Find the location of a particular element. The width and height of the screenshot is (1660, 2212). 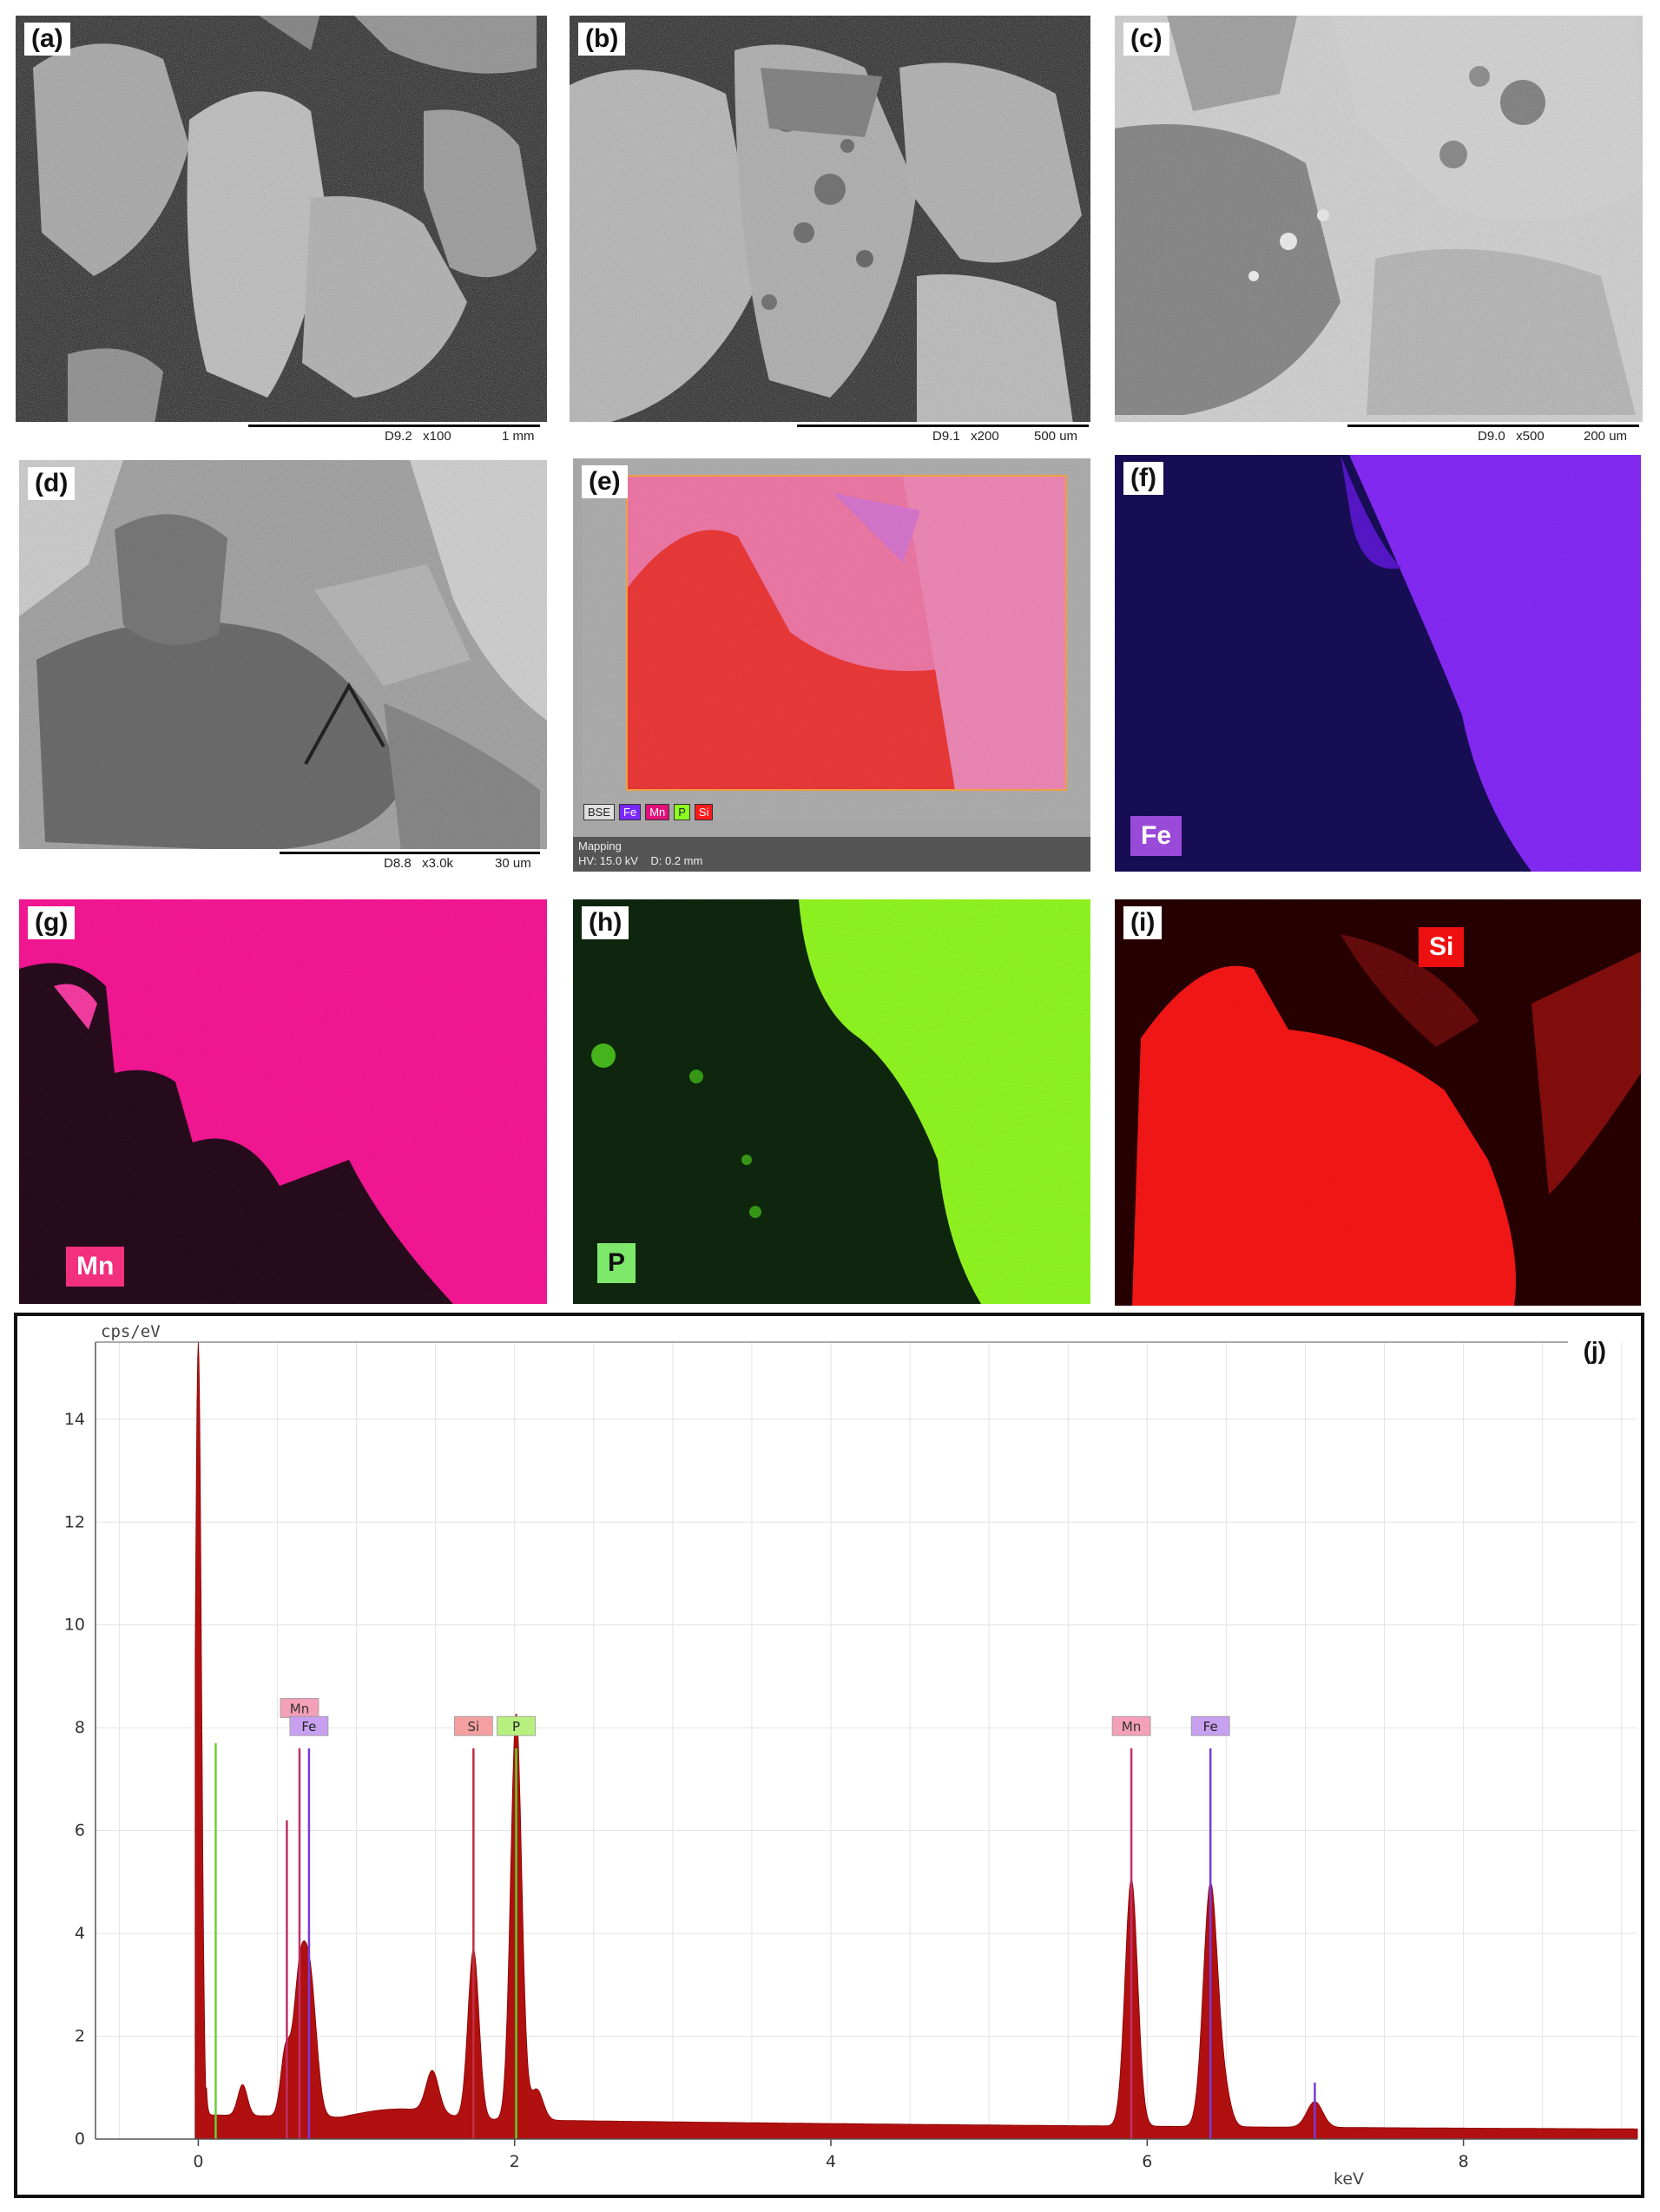

y-tick-label: 6 is located at coordinates (80, 1830).